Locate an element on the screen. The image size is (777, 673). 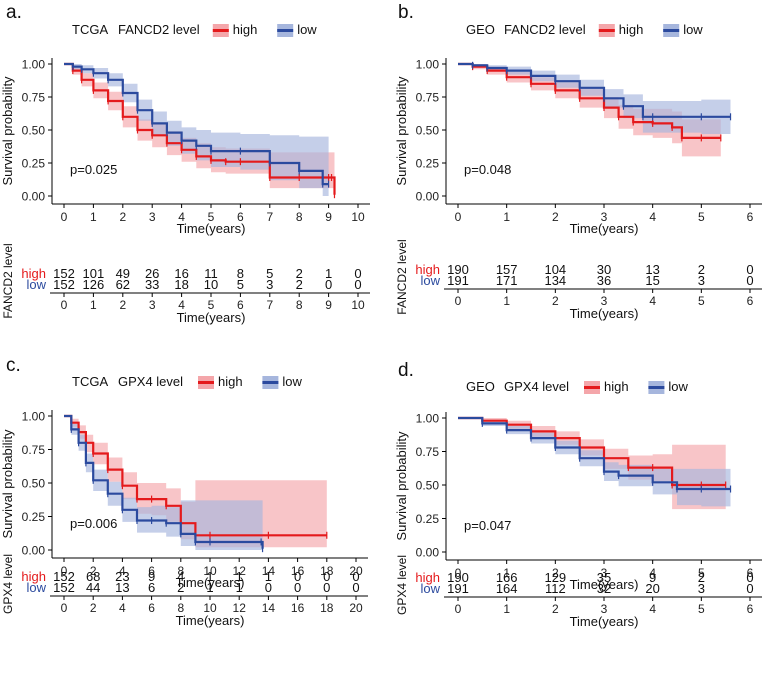
risk-count: 36 is located at coordinates (604, 280).